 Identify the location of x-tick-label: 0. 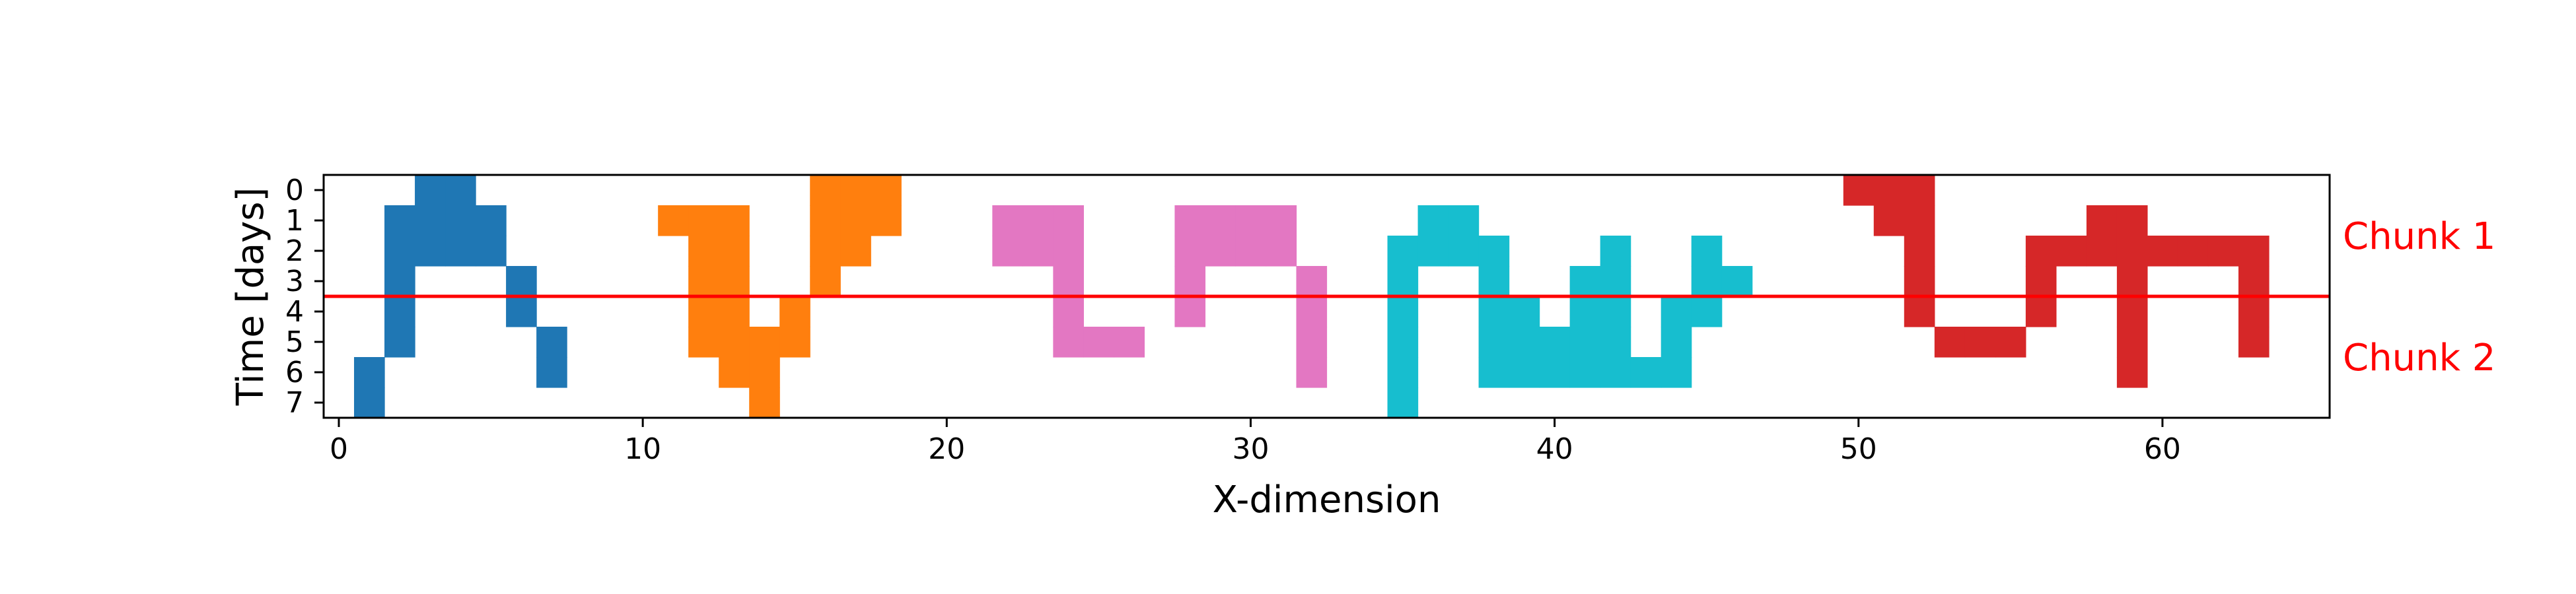
(339, 449).